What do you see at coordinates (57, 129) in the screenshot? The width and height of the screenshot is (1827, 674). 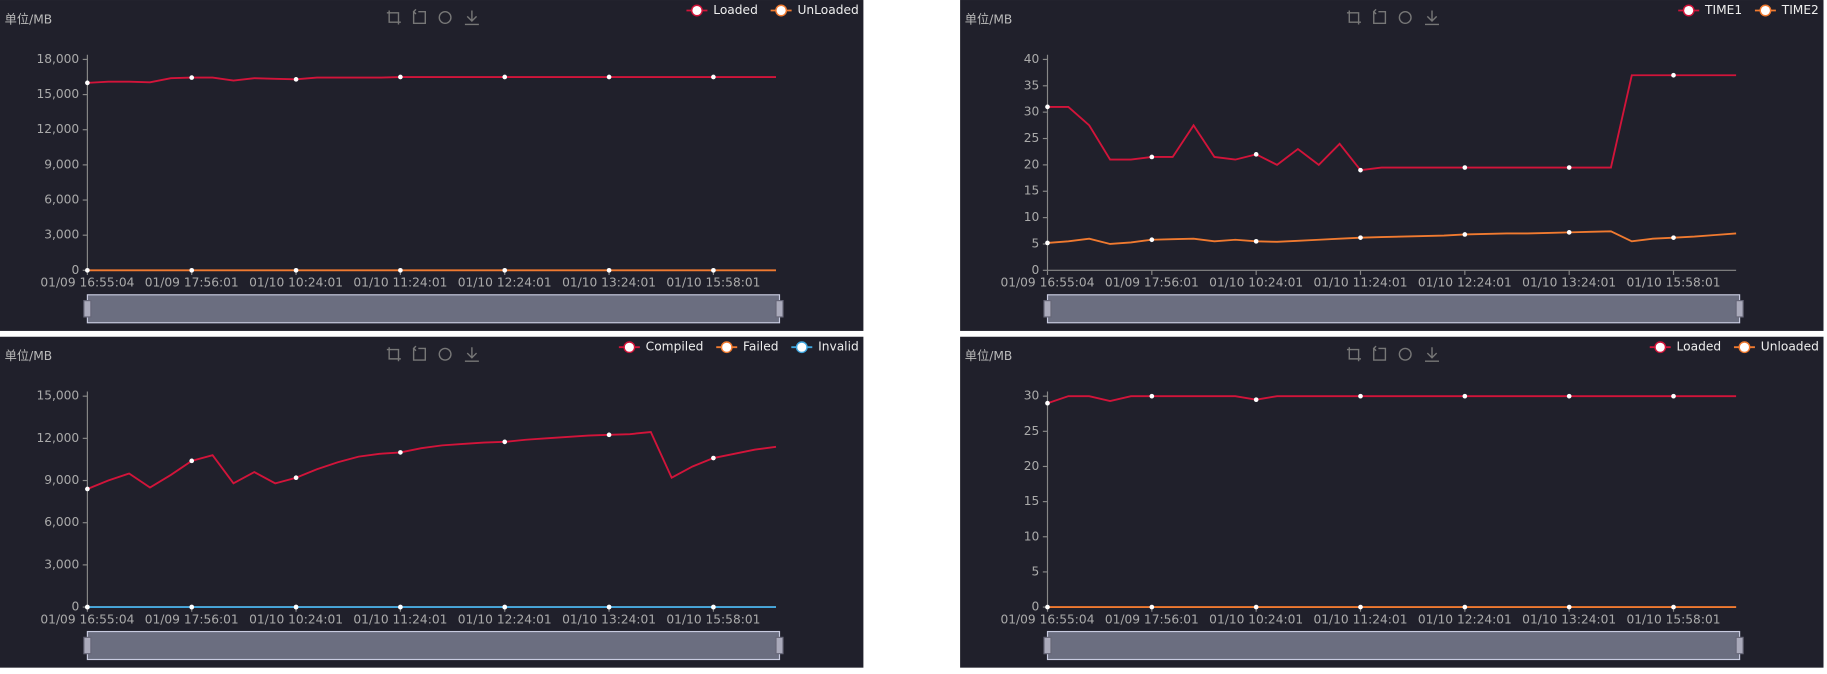 I see `y-tick-label: 12,000` at bounding box center [57, 129].